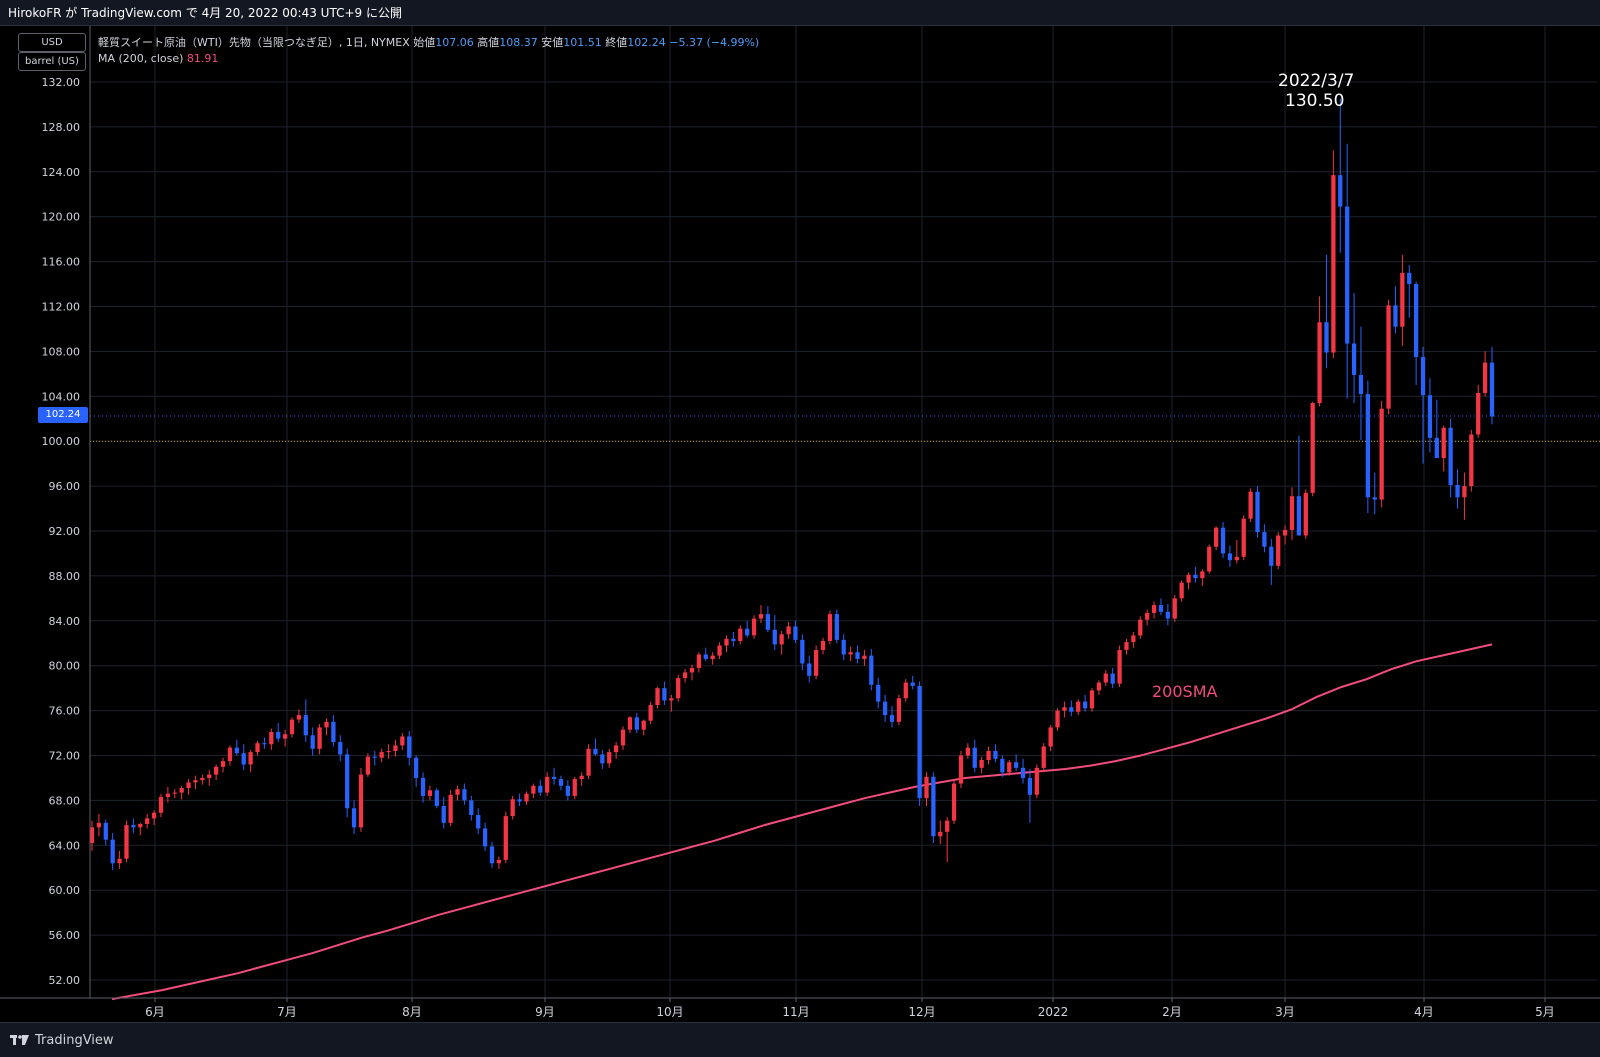  I want to click on low-value: 101.51, so click(582, 42).